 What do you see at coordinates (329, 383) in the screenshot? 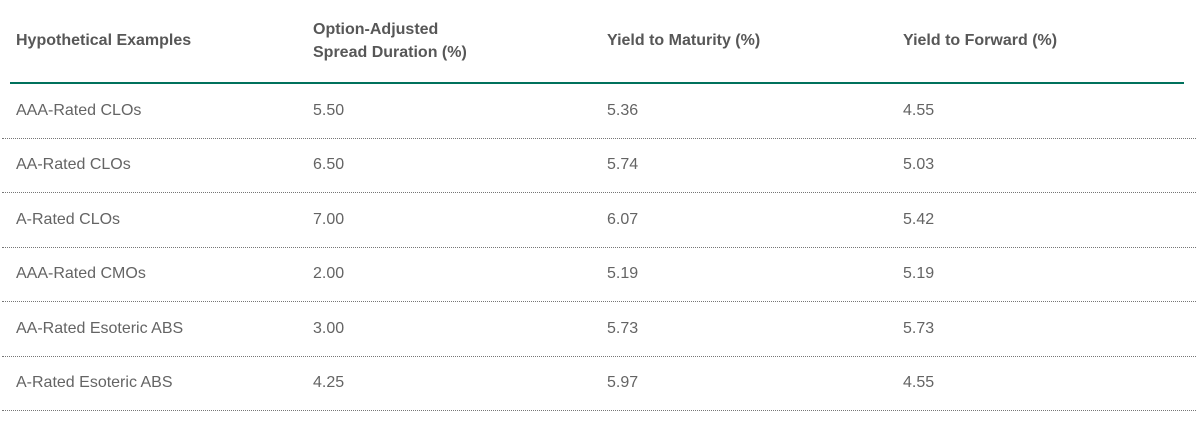
I see `cell-oas-duration: 4.25` at bounding box center [329, 383].